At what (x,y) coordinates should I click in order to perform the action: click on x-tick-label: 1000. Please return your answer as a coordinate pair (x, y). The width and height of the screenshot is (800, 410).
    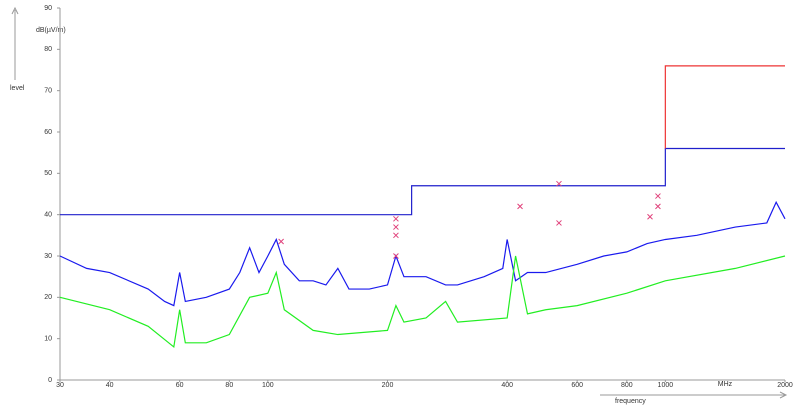
    Looking at the image, I should click on (666, 385).